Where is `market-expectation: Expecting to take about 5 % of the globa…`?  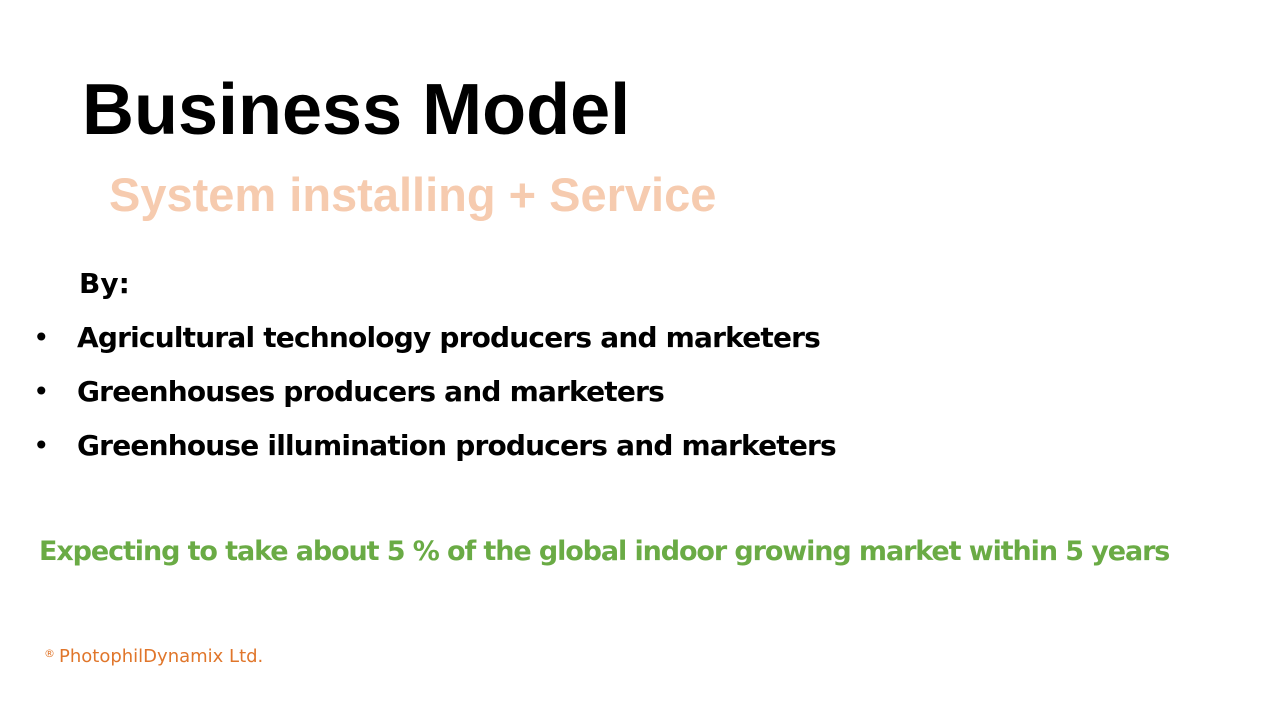 market-expectation: Expecting to take about 5 % of the globa… is located at coordinates (604, 551).